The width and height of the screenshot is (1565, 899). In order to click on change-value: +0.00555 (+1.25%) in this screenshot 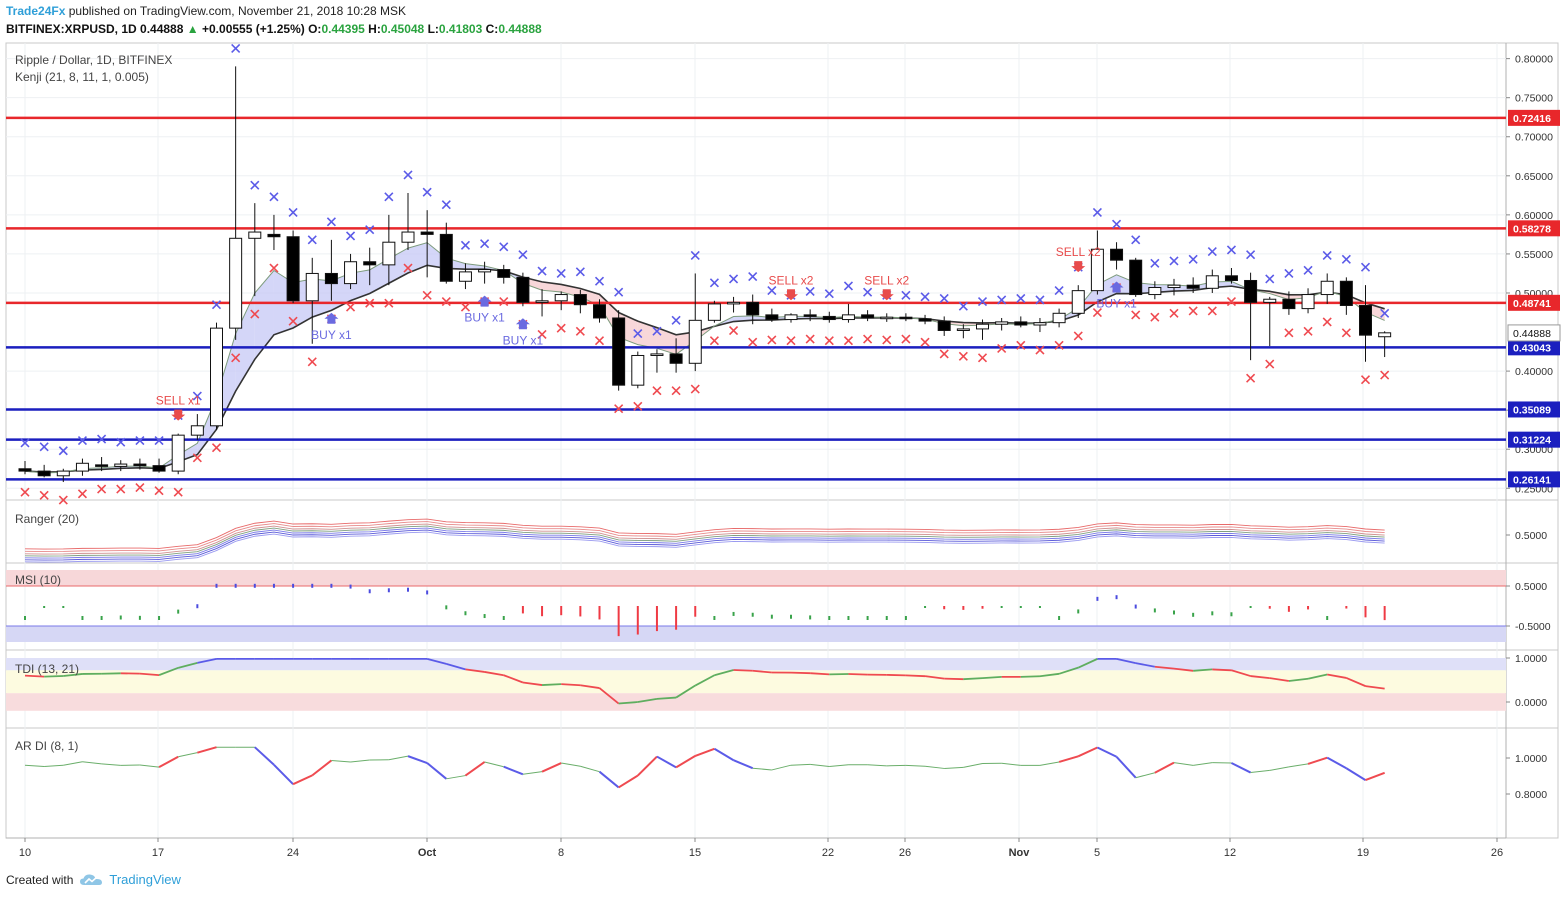, I will do `click(253, 29)`.